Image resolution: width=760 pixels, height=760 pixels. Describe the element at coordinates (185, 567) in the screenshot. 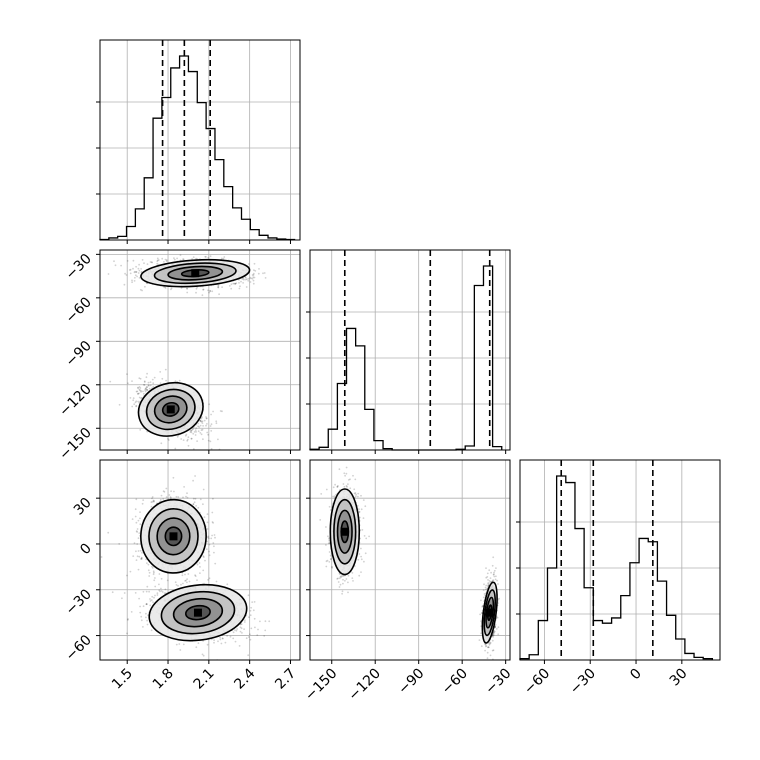

I see `joint-content` at that location.